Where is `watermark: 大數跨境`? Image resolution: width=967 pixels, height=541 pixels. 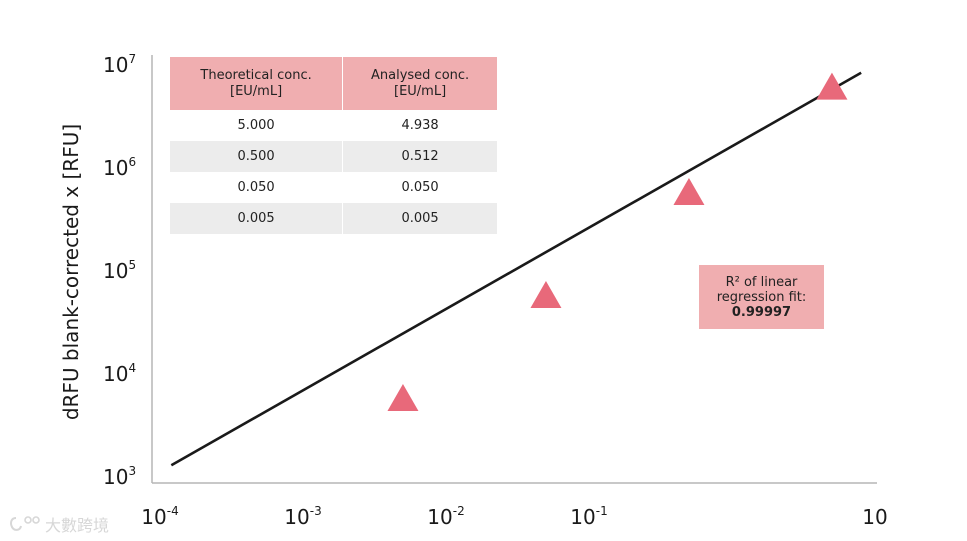 watermark: 大數跨境 is located at coordinates (58, 524).